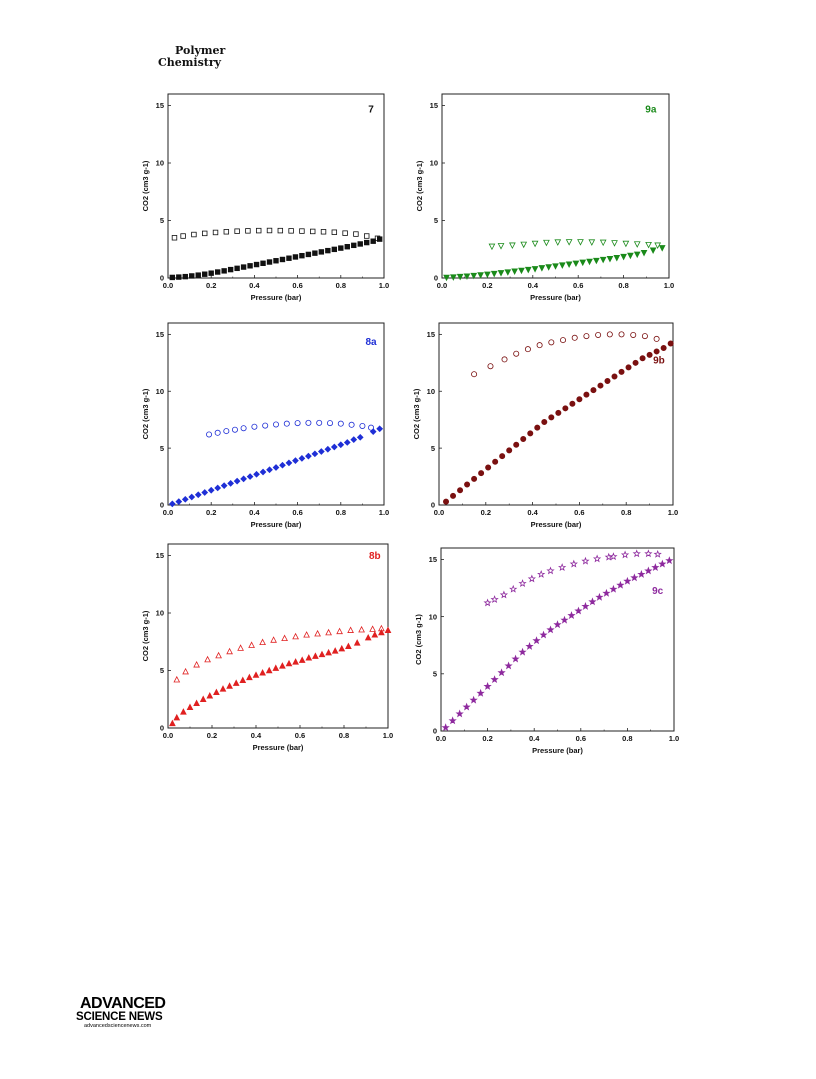 This screenshot has width=816, height=1079. I want to click on y-tick-label: 15, so click(433, 559).